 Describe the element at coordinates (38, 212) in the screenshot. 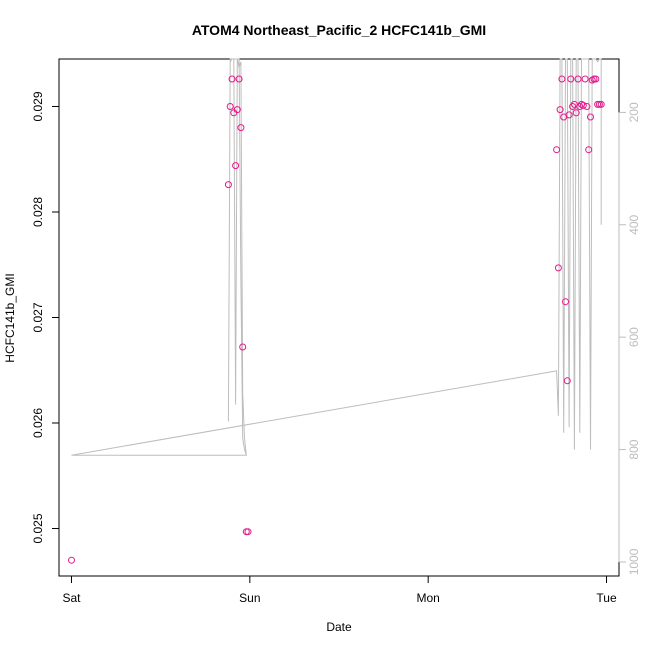

I see `y-tick-label: 0.028` at that location.